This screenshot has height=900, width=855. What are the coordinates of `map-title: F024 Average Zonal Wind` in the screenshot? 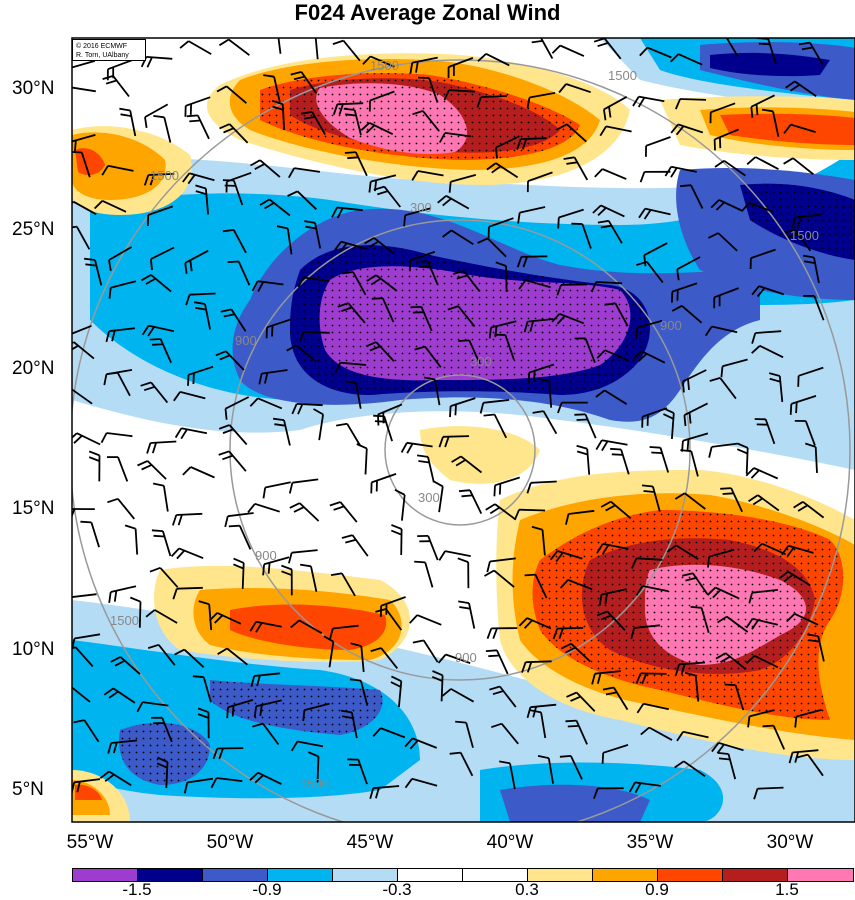 It's located at (427, 12).